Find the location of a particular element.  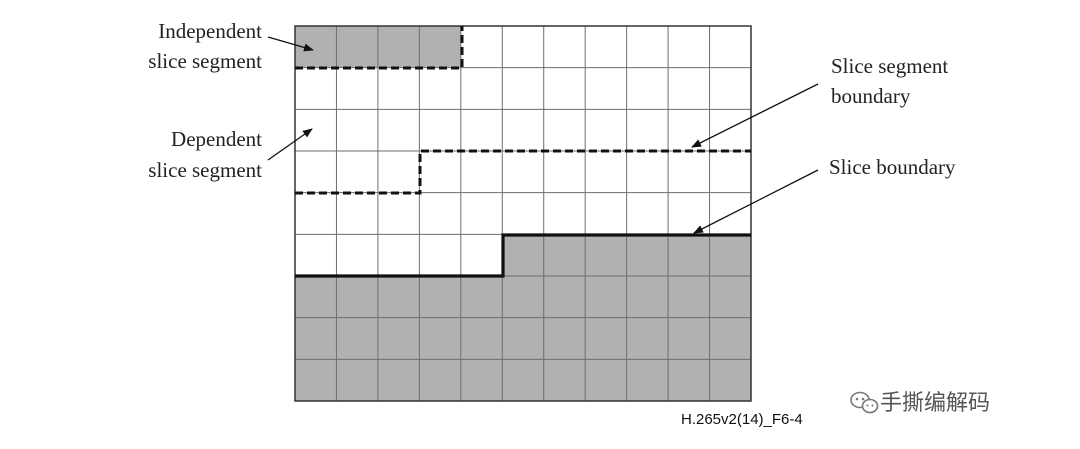

figure-caption: H.265v2(14)_F6-4 is located at coordinates (742, 419).